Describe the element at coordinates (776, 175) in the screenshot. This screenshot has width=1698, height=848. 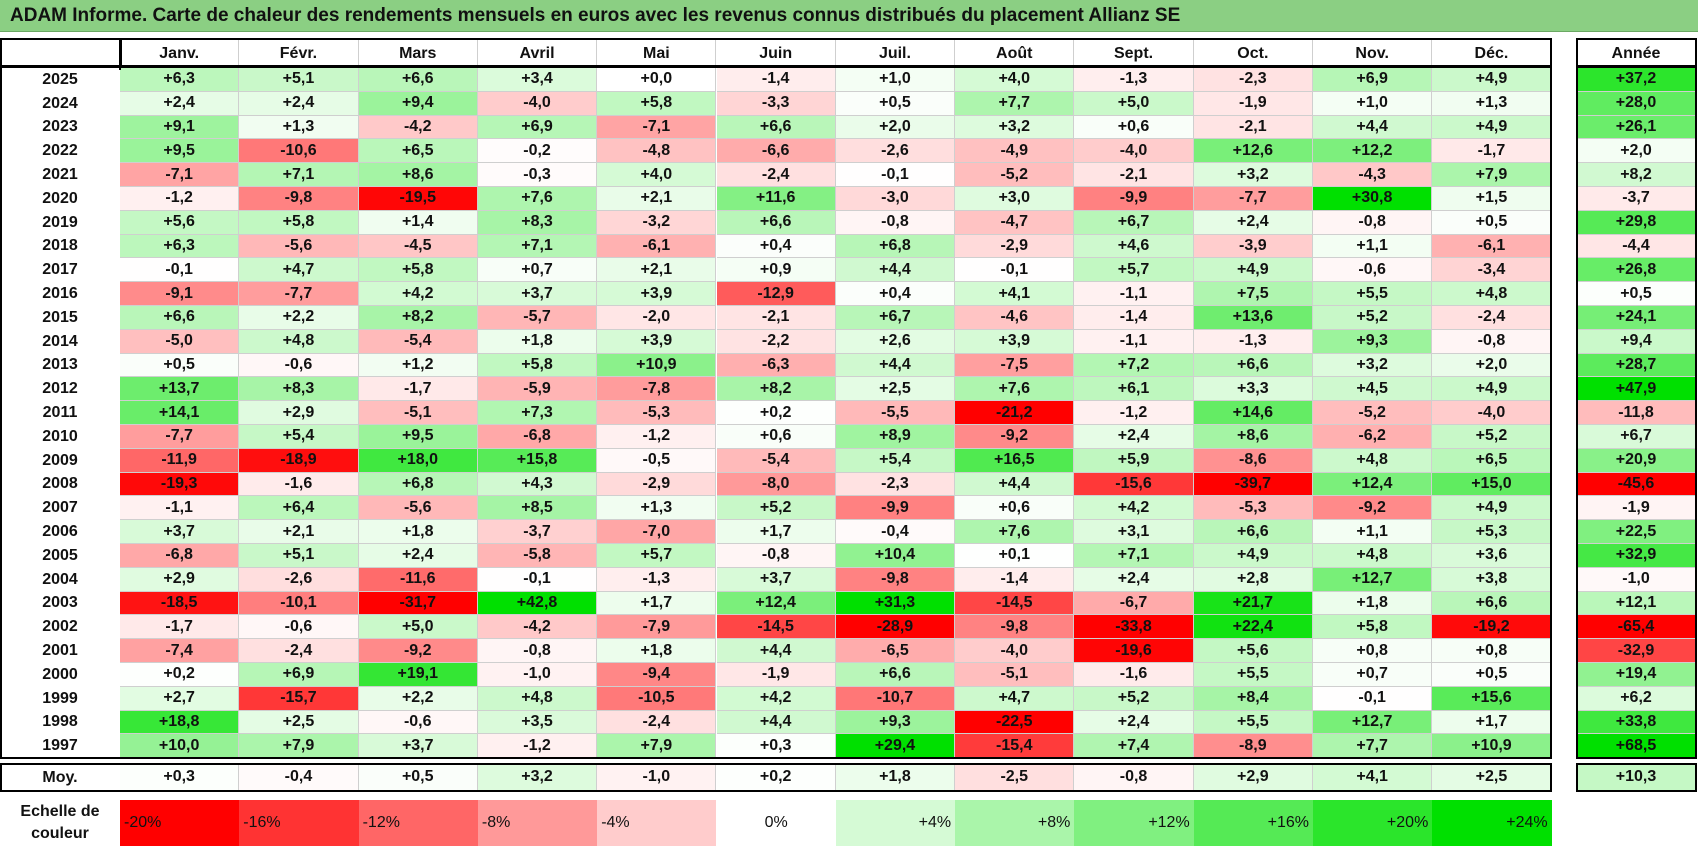
I see `heatmap-cell: -2,4` at that location.